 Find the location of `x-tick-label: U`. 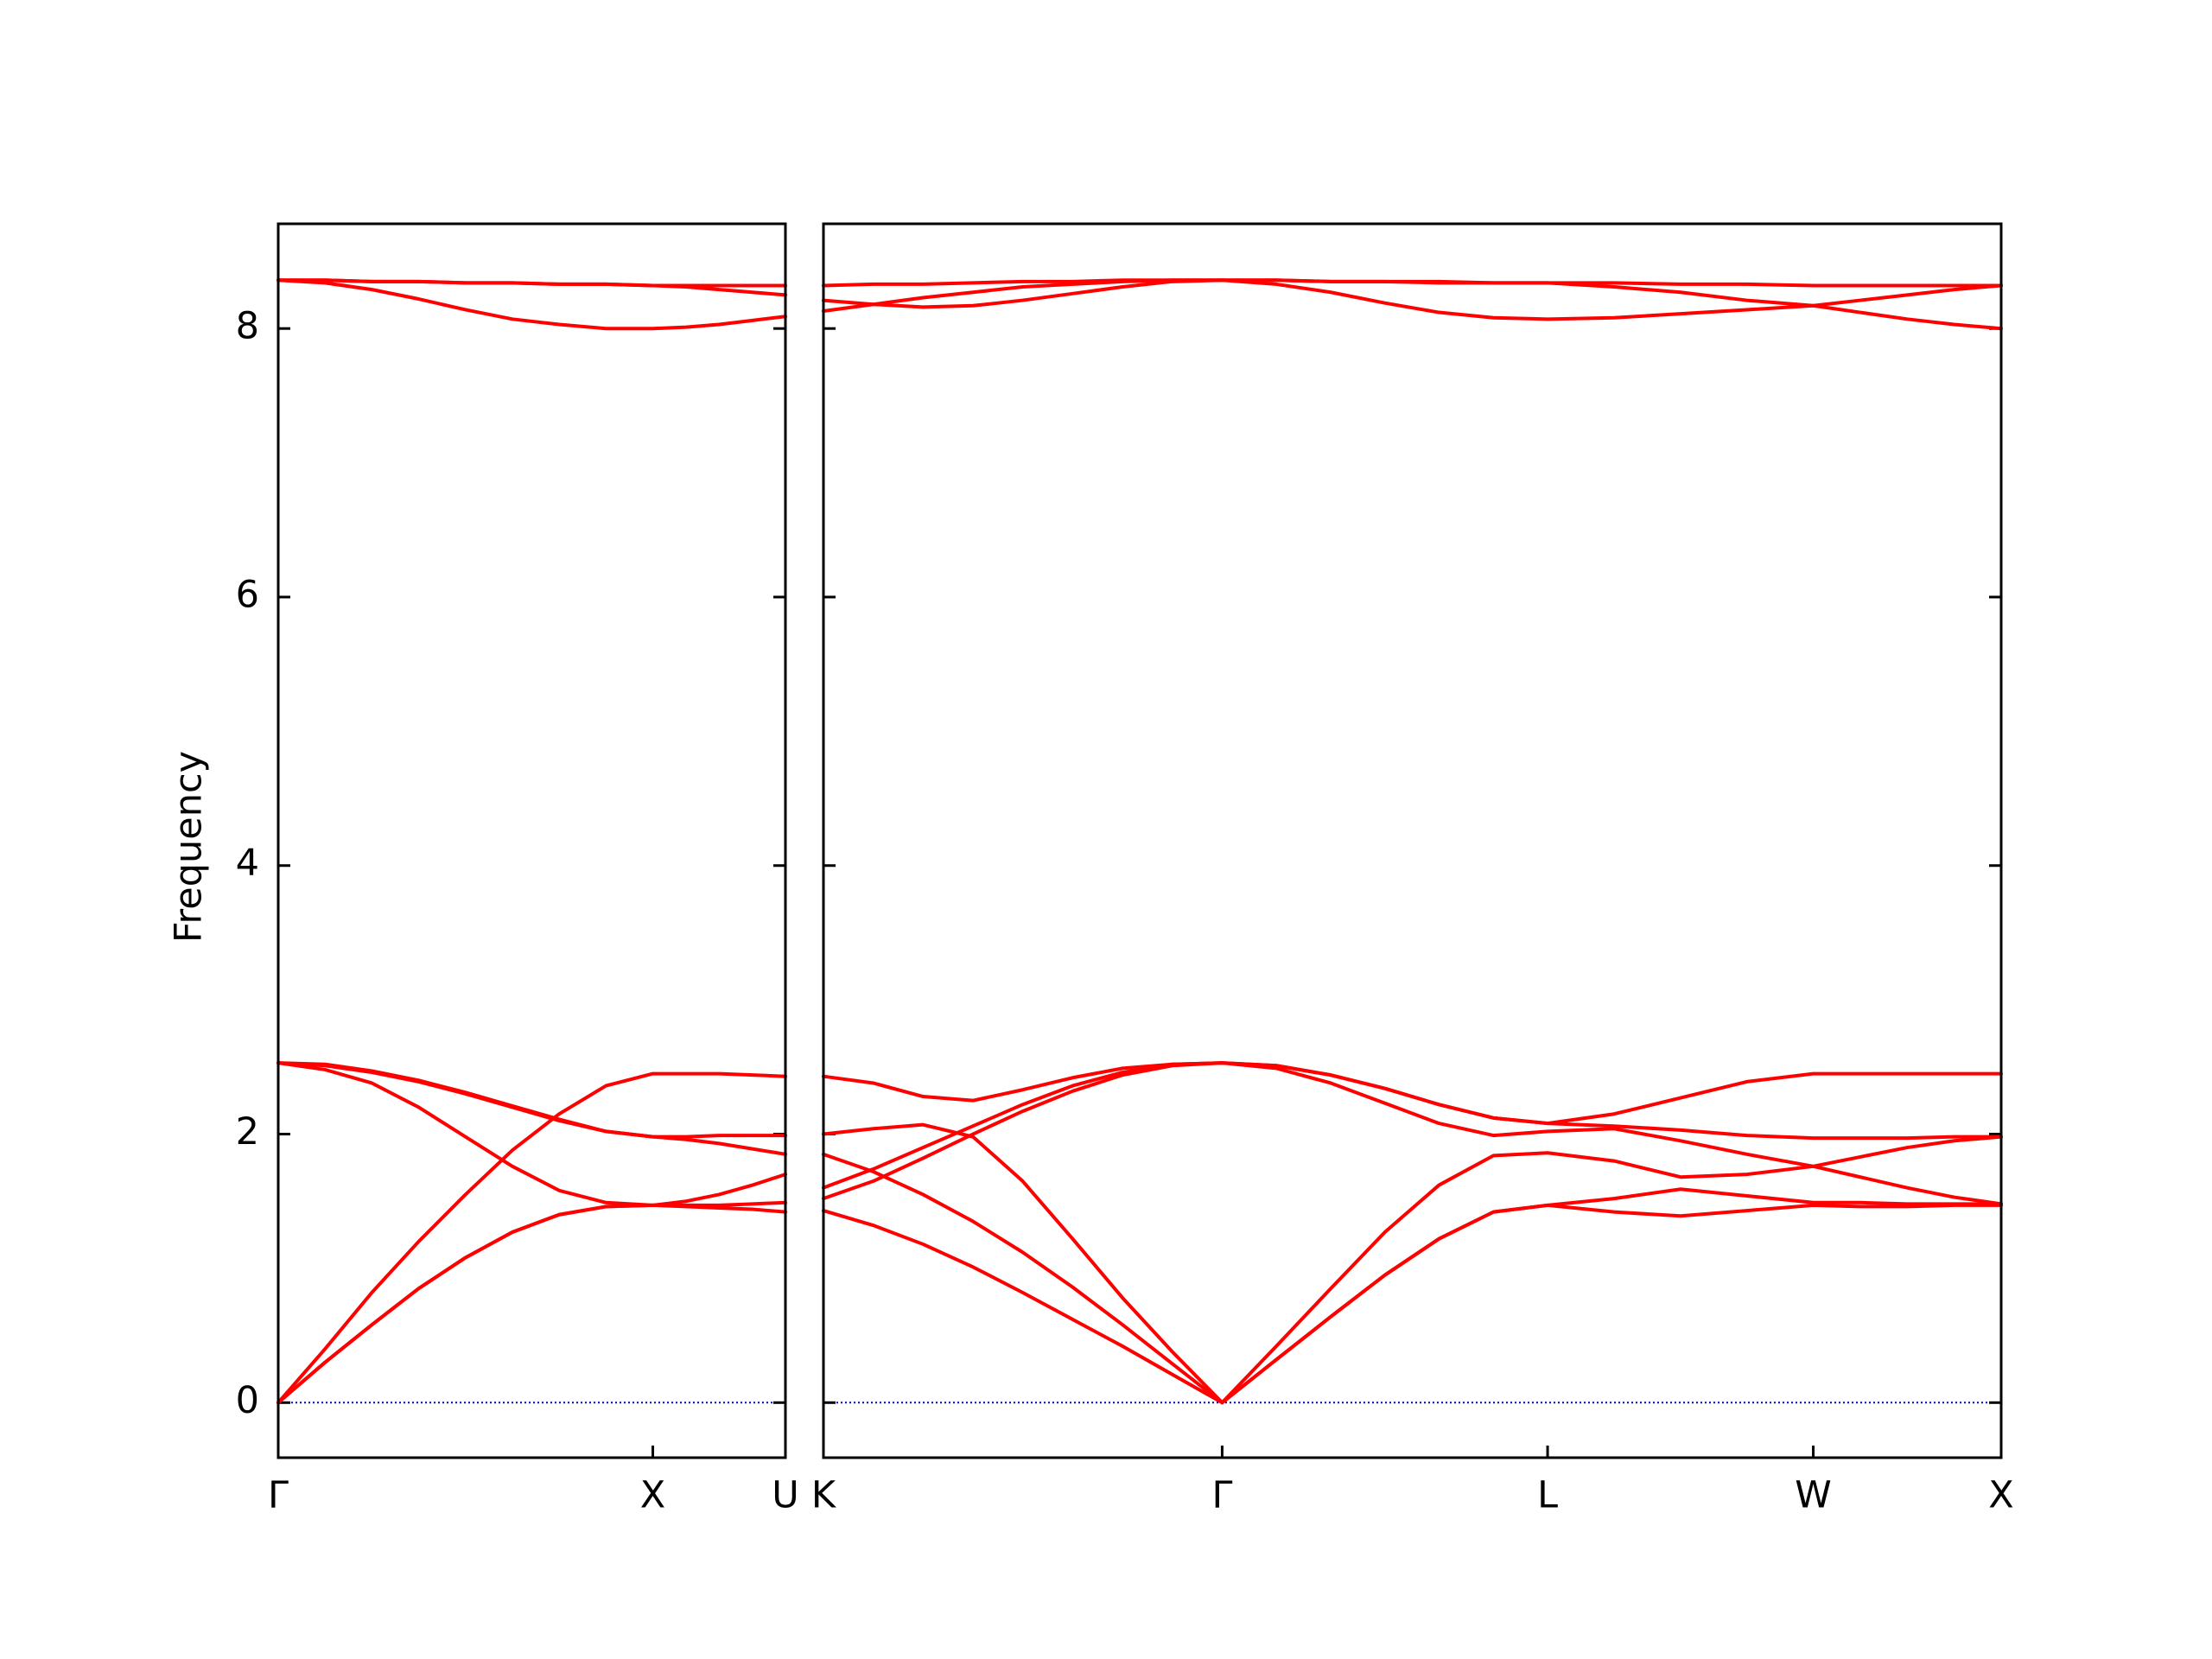

x-tick-label: U is located at coordinates (785, 1495).